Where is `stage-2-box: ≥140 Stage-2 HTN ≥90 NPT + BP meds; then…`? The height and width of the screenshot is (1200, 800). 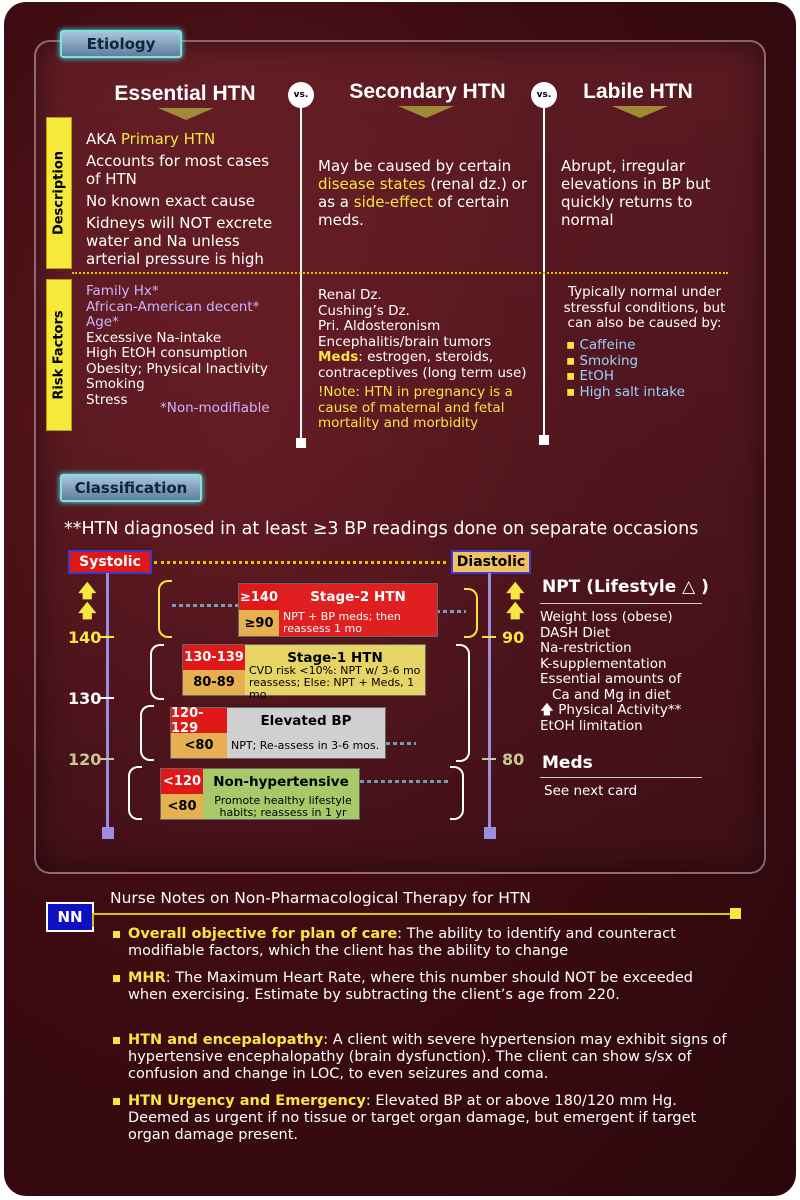
stage-2-box: ≥140 Stage-2 HTN ≥90 NPT + BP meds; then… is located at coordinates (338, 610).